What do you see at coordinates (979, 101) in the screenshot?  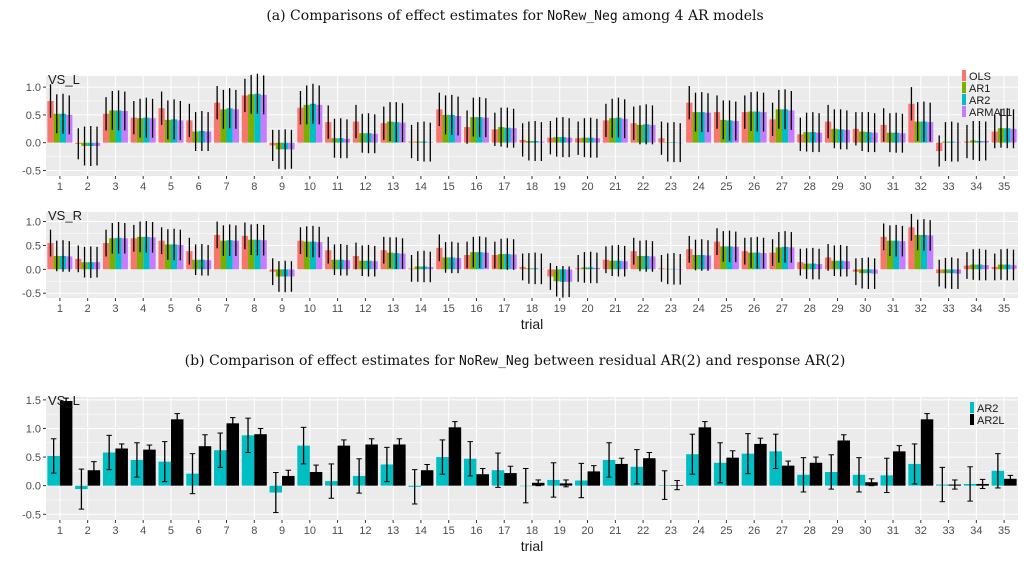 I see `legend-label-ar2: AR2` at bounding box center [979, 101].